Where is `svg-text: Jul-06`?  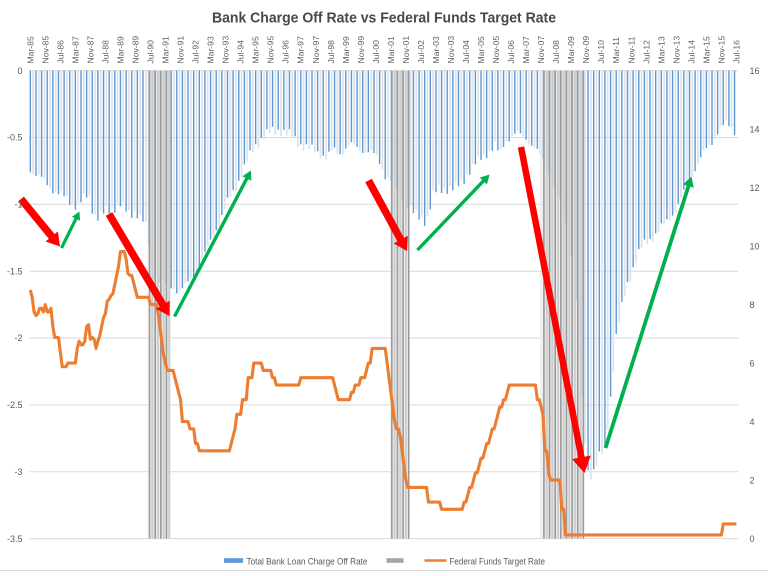 svg-text: Jul-06 is located at coordinates (511, 52).